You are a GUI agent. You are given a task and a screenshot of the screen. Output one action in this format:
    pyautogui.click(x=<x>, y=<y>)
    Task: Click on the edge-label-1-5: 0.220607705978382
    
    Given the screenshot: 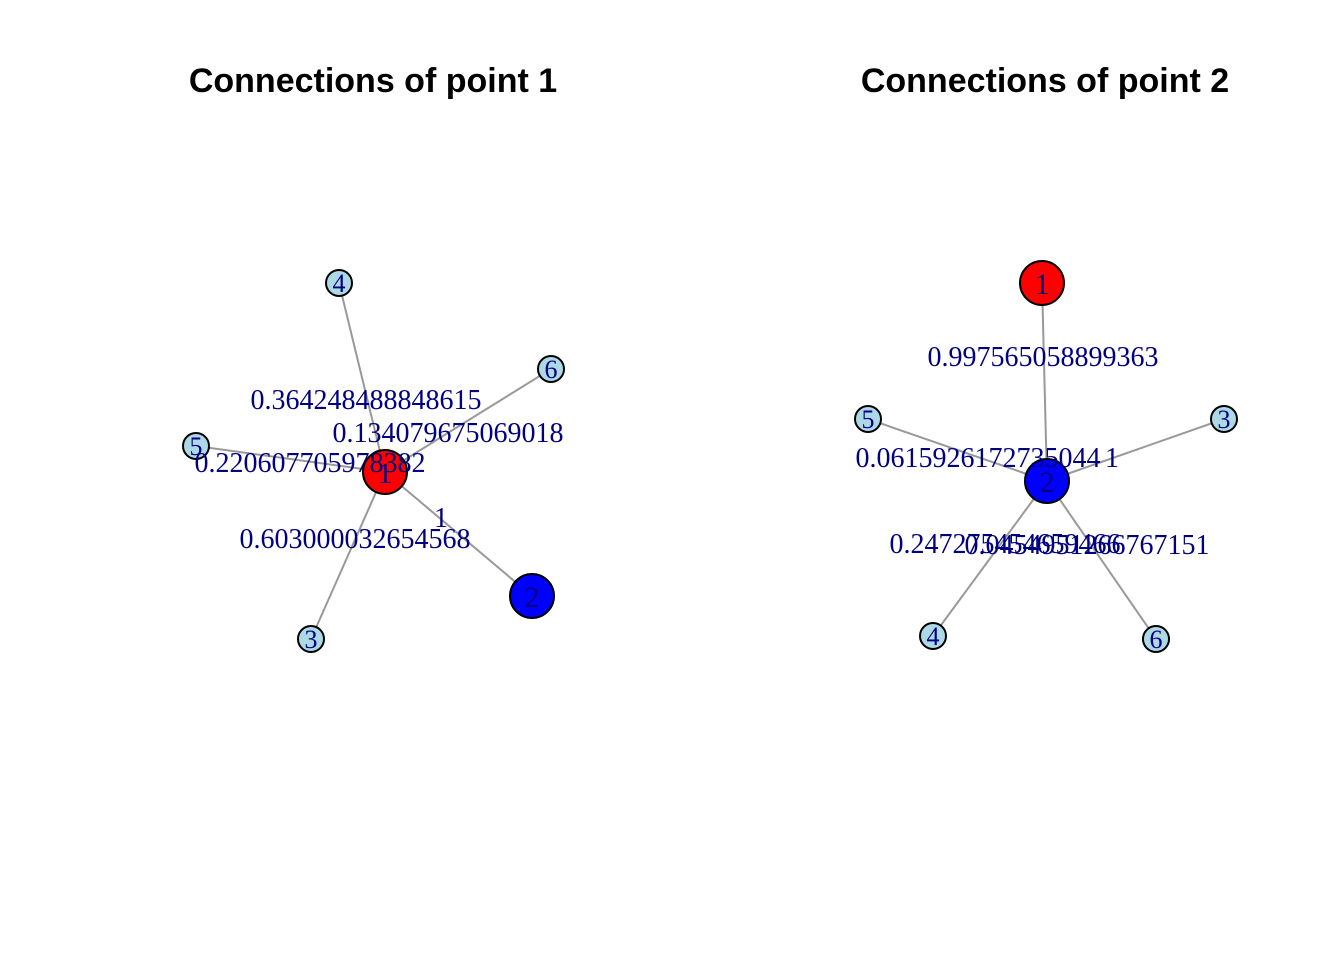 What is the action you would take?
    pyautogui.click(x=310, y=463)
    